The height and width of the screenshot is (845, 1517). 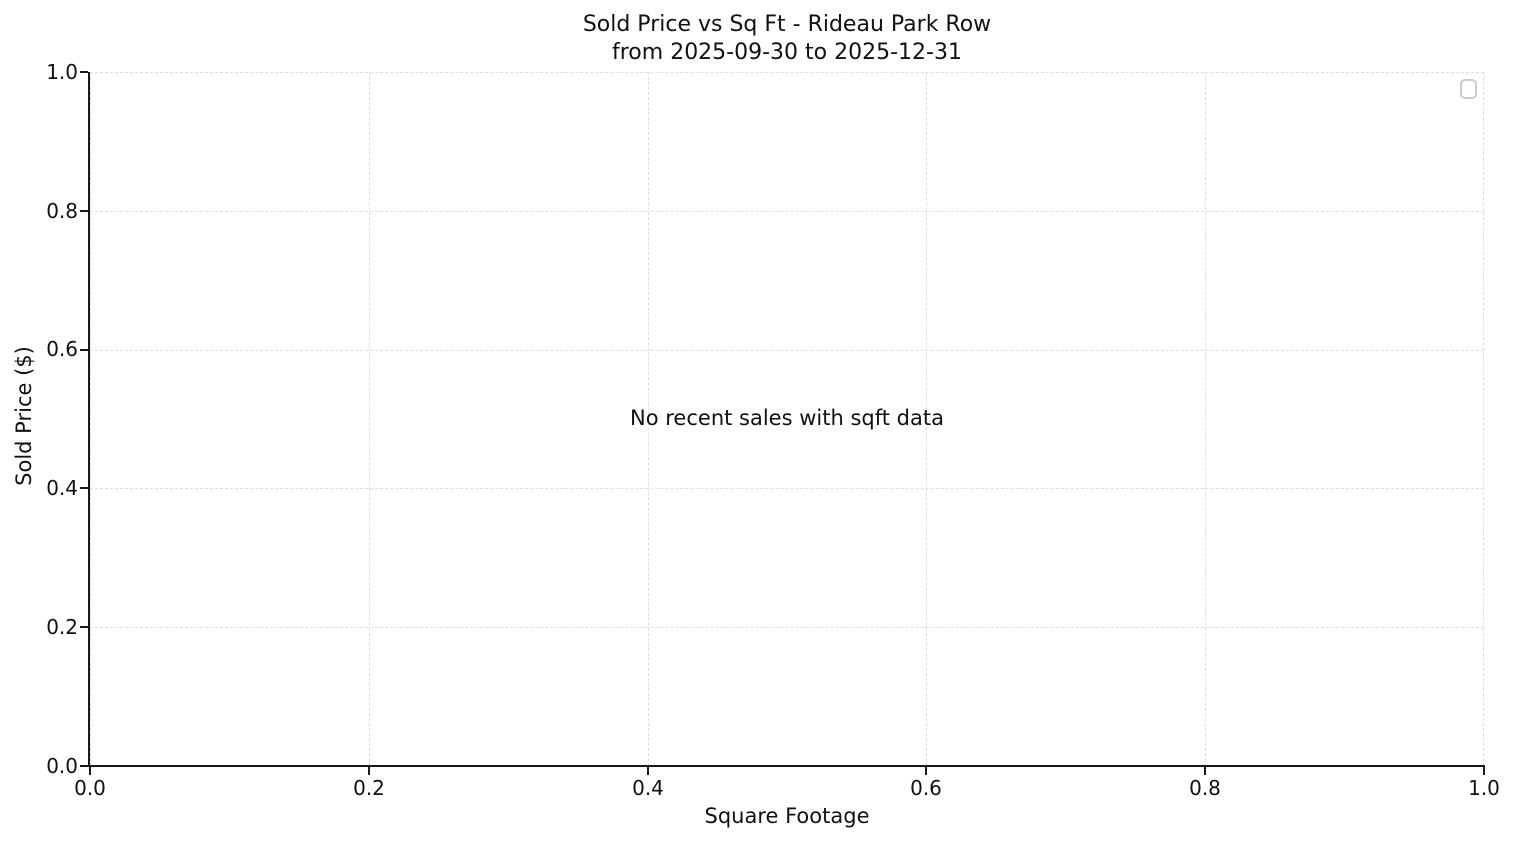 What do you see at coordinates (648, 788) in the screenshot?
I see `x-tick-label-2: 0.4` at bounding box center [648, 788].